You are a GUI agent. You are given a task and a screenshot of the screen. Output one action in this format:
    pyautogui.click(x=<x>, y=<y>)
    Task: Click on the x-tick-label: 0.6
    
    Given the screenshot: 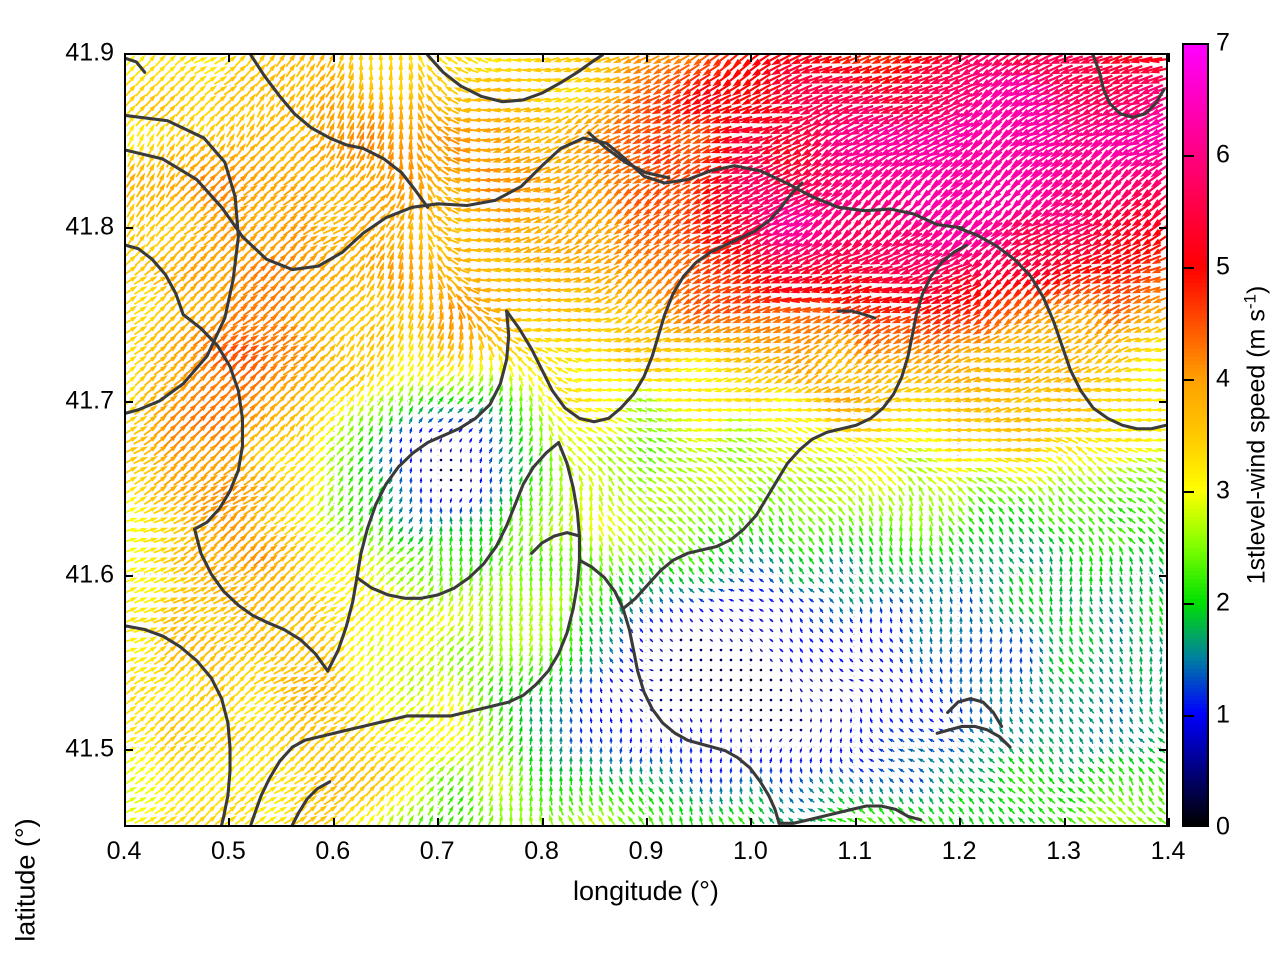 What is the action you would take?
    pyautogui.click(x=333, y=851)
    